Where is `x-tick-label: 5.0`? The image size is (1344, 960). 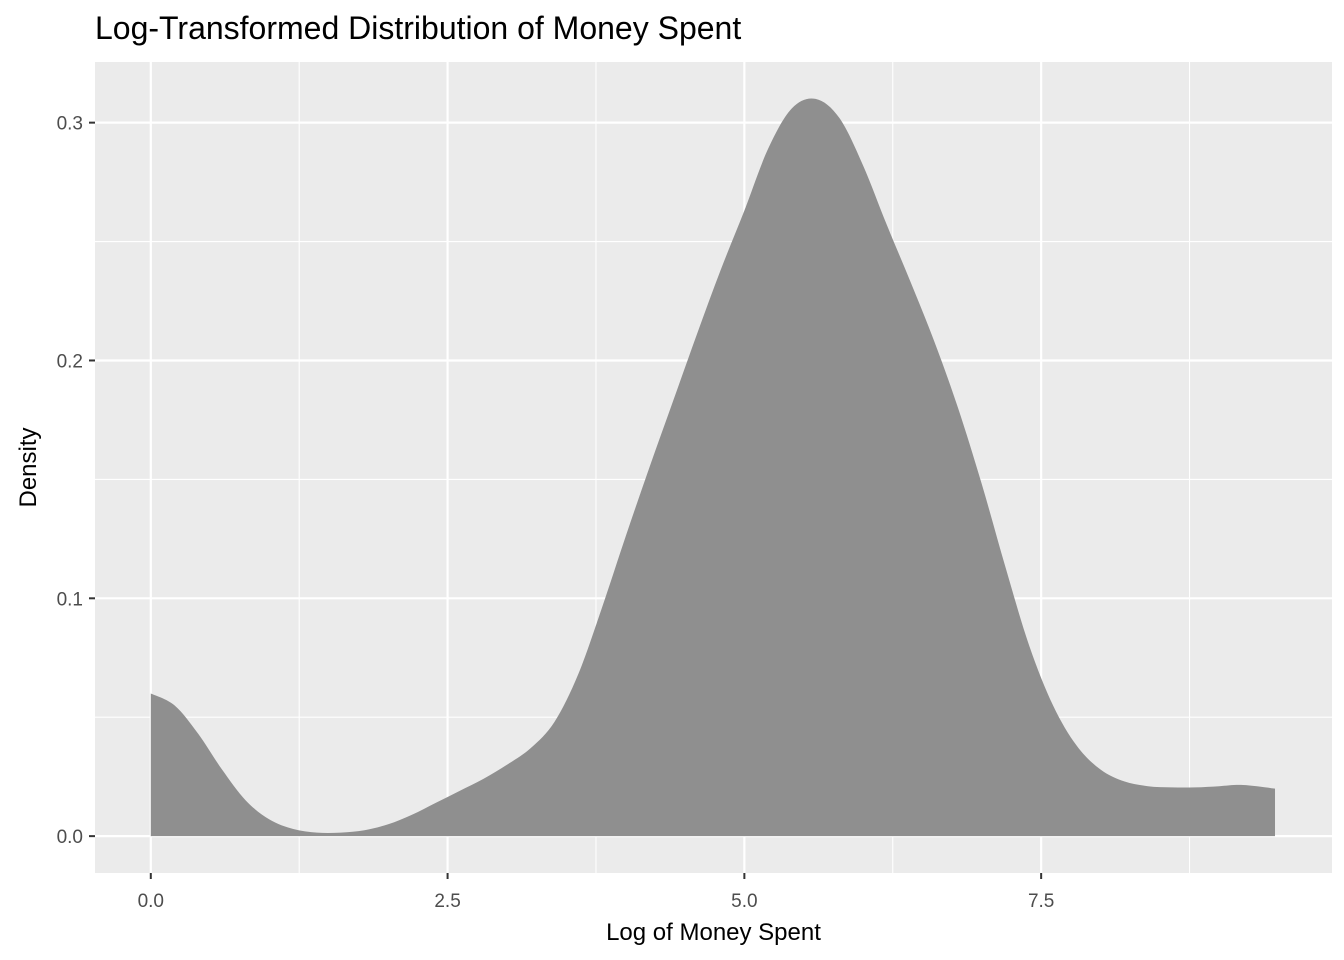
x-tick-label: 5.0 is located at coordinates (744, 901).